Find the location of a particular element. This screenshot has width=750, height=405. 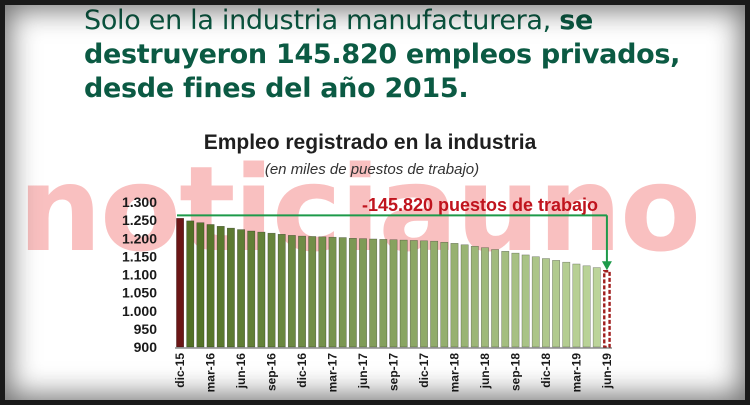

chart-subtitle: (en miles de puestos de trabajo) is located at coordinates (372, 169).